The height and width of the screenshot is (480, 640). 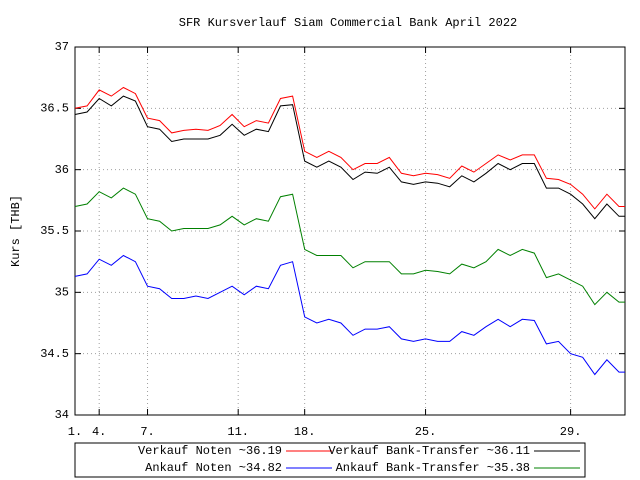 What do you see at coordinates (330, 460) in the screenshot?
I see `legend-box` at bounding box center [330, 460].